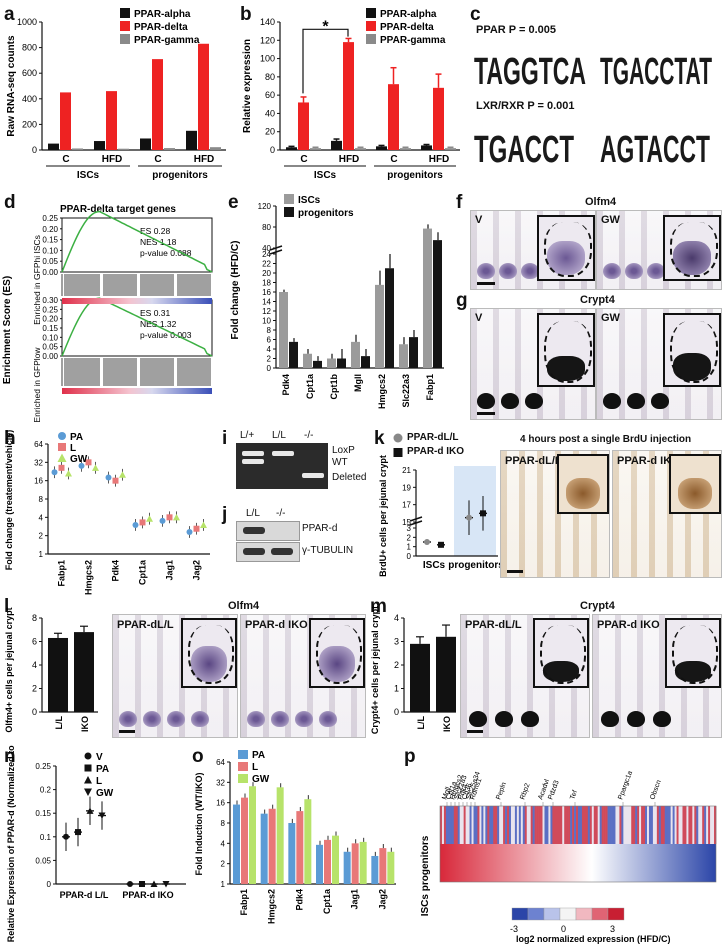  I want to click on panel-label-c: c, so click(475, 14).